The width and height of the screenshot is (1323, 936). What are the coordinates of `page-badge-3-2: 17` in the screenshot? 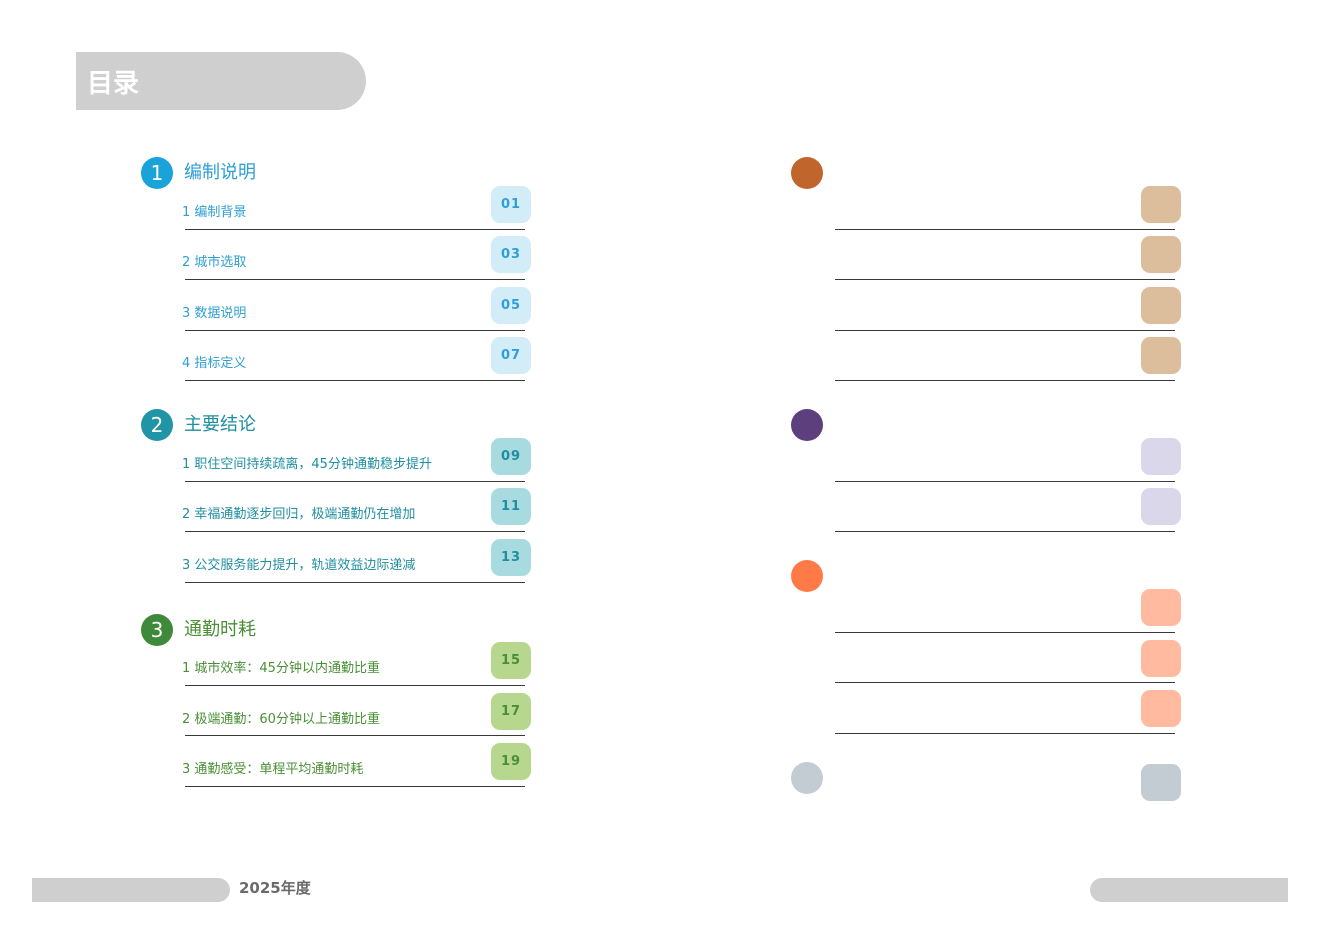 It's located at (511, 711).